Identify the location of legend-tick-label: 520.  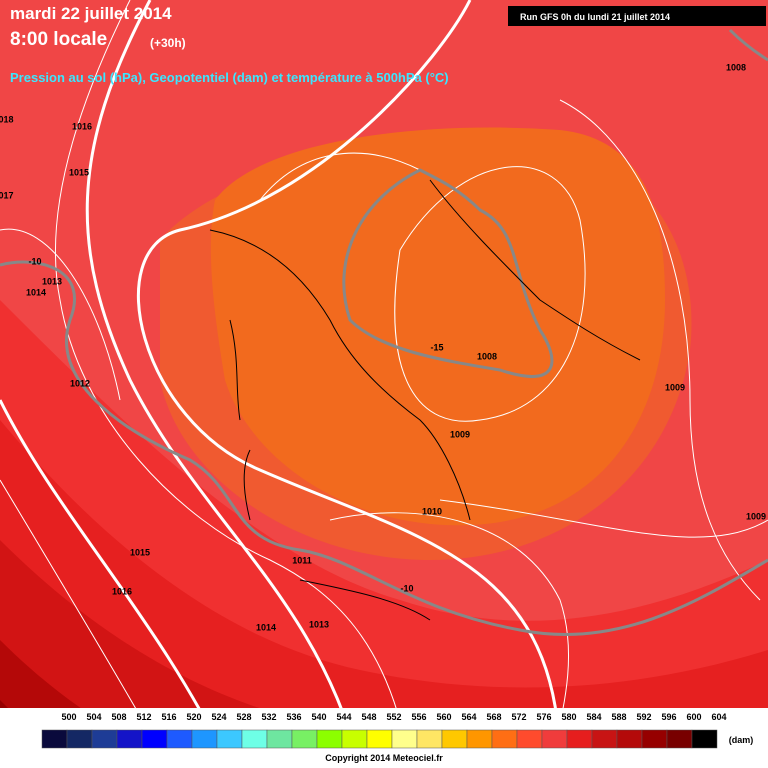
(193, 717).